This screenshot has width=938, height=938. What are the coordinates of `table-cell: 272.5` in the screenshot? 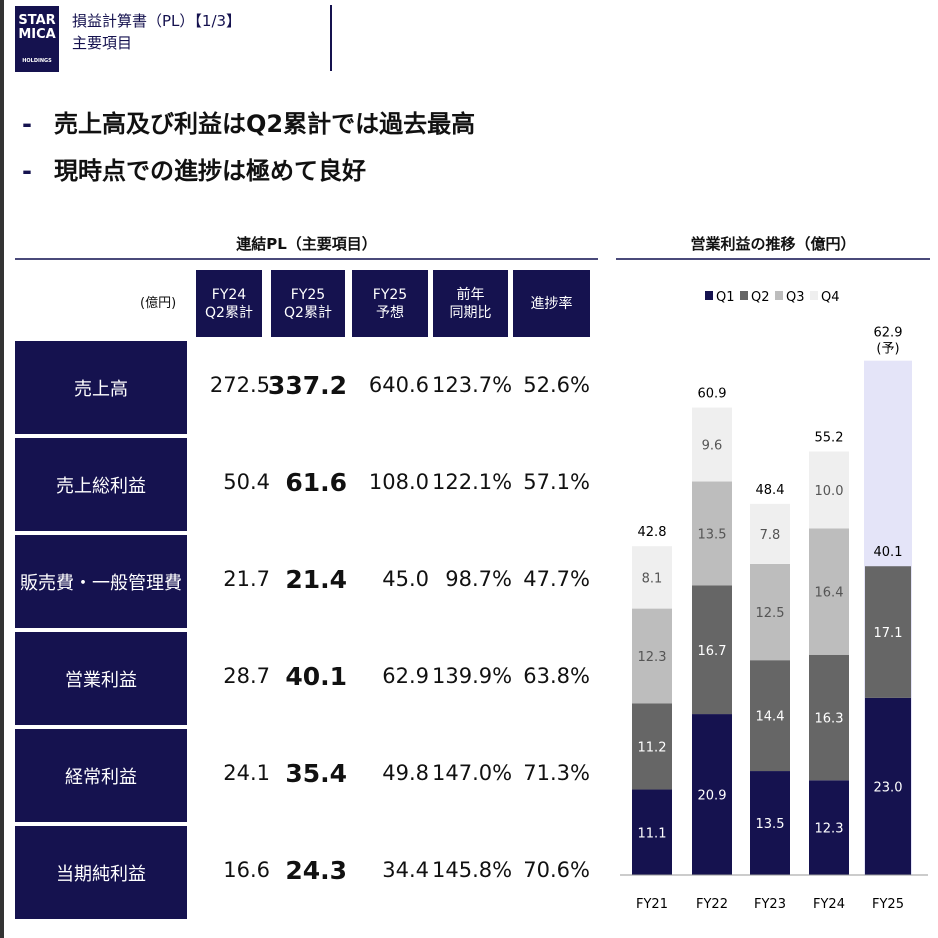 It's located at (239, 385).